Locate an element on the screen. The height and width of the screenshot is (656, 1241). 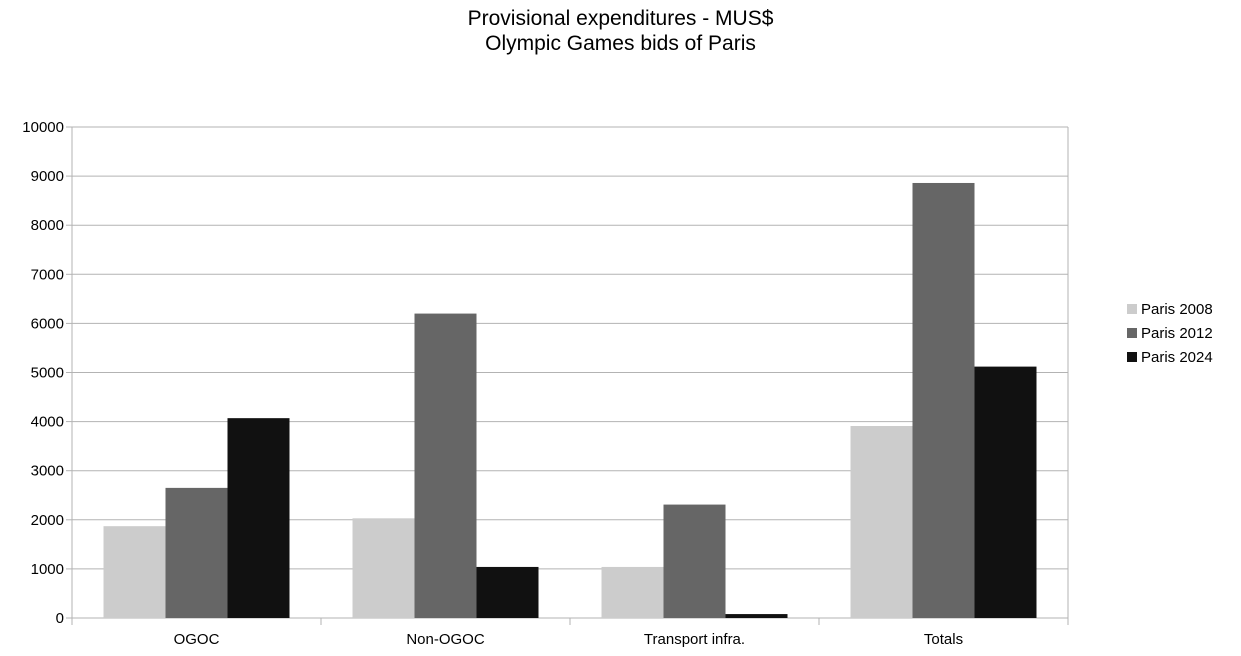
legend: Paris 2008 Paris 2012 Paris 2024 is located at coordinates (1170, 333).